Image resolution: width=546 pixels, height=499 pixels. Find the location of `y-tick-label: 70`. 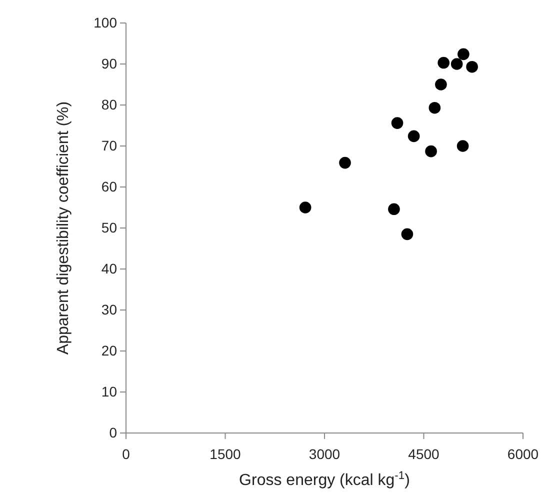

y-tick-label: 70 is located at coordinates (109, 145).